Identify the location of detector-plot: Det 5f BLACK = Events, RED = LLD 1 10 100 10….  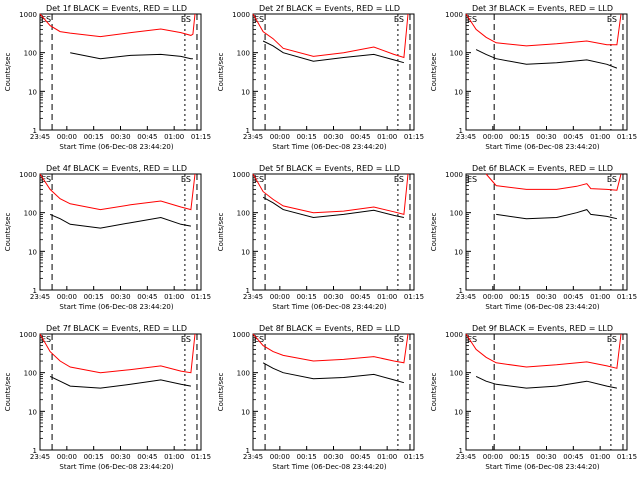
(320, 237).